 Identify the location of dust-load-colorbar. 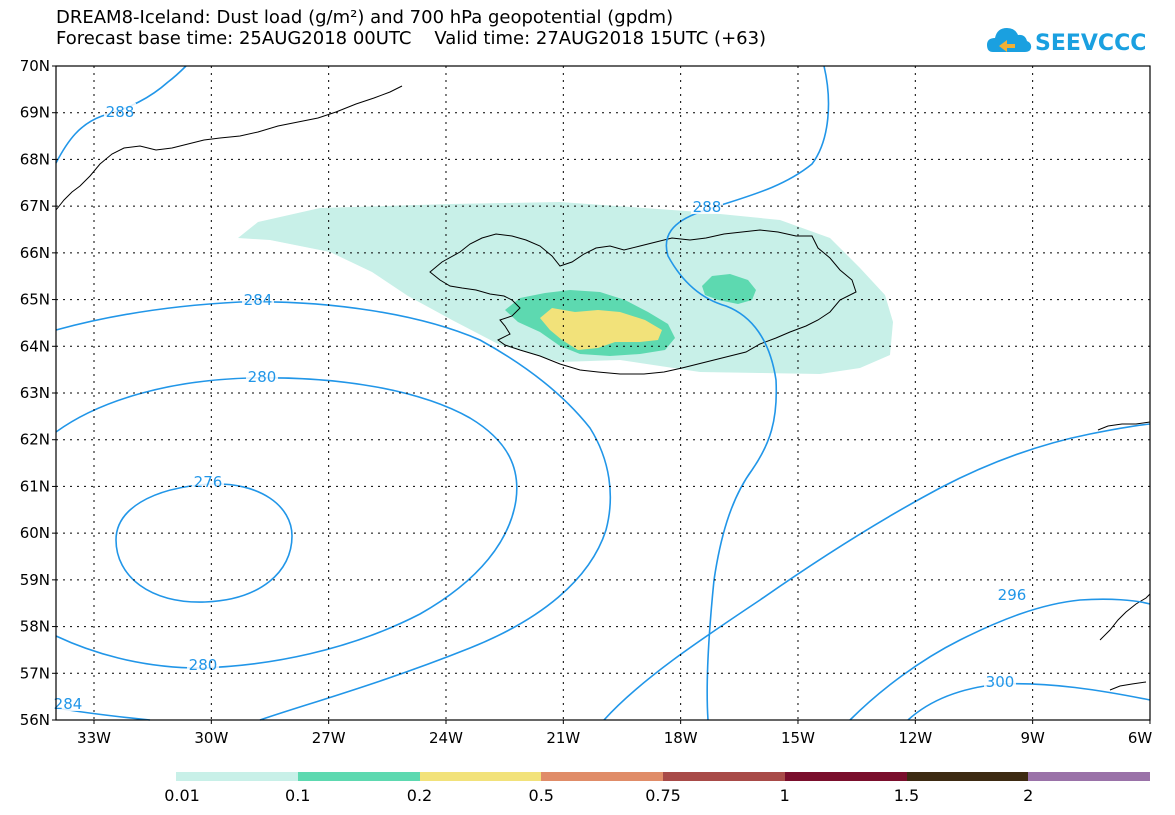
(663, 776).